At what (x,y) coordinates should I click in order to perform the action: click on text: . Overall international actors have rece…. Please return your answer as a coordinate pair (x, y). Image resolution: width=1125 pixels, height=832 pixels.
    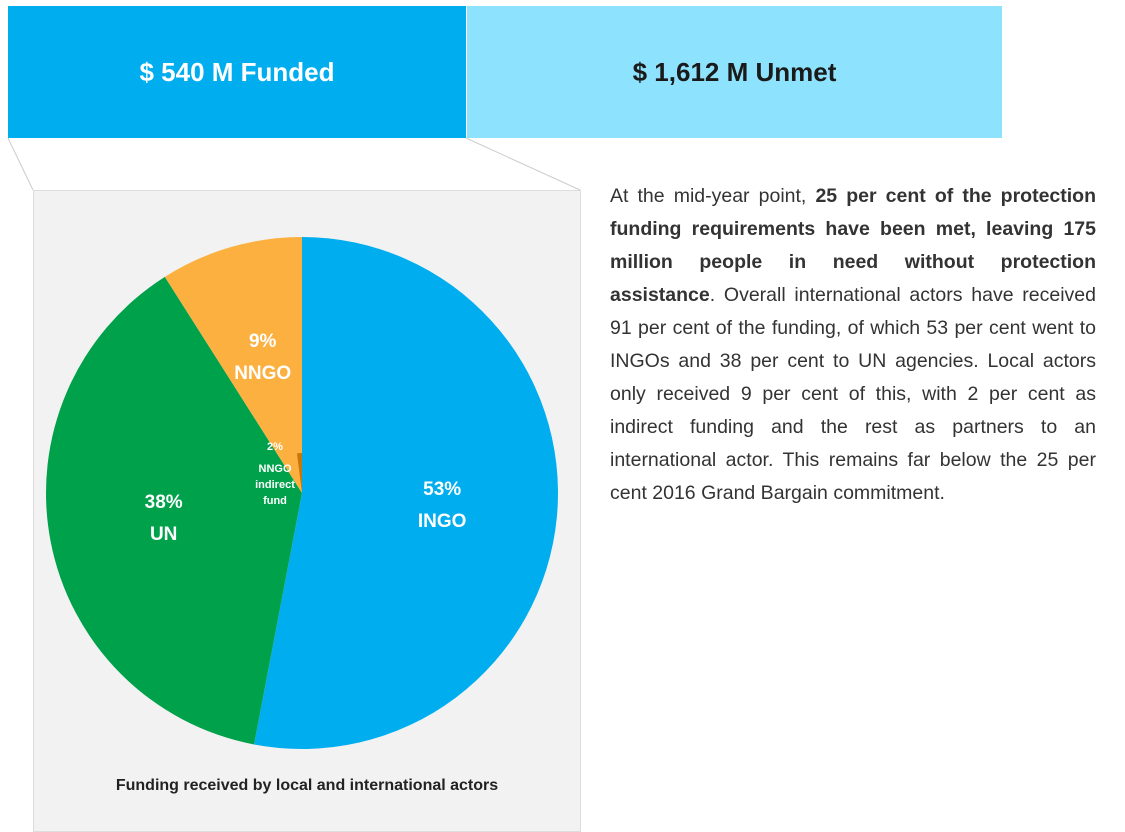
    Looking at the image, I should click on (853, 394).